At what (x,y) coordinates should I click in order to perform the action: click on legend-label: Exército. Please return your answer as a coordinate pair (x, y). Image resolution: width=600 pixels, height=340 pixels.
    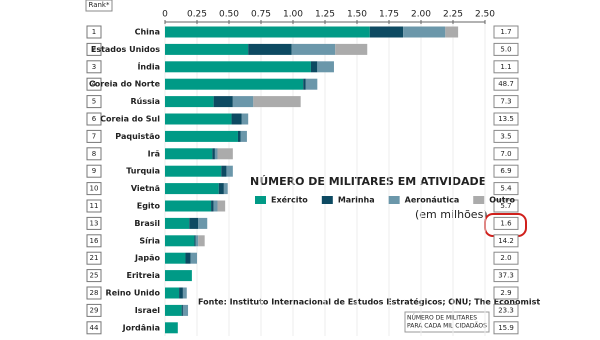
    Looking at the image, I should click on (289, 200).